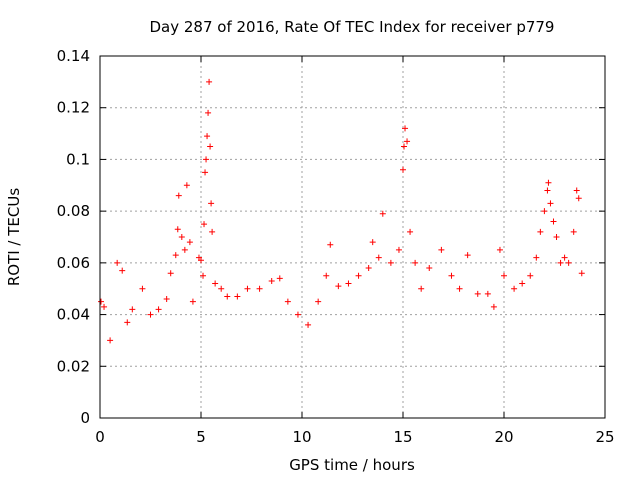  Describe the element at coordinates (73, 315) in the screenshot. I see `y-tick-label: 0.04` at that location.